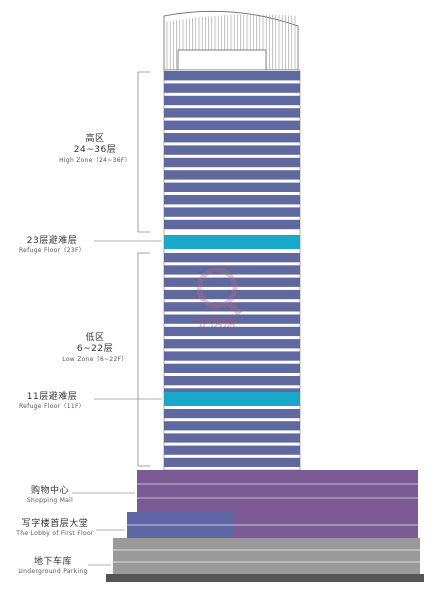 Image resolution: width=435 pixels, height=600 pixels. I want to click on low-zone-label: 低区 6~22层 Low Zone（6~22F）, so click(95, 348).